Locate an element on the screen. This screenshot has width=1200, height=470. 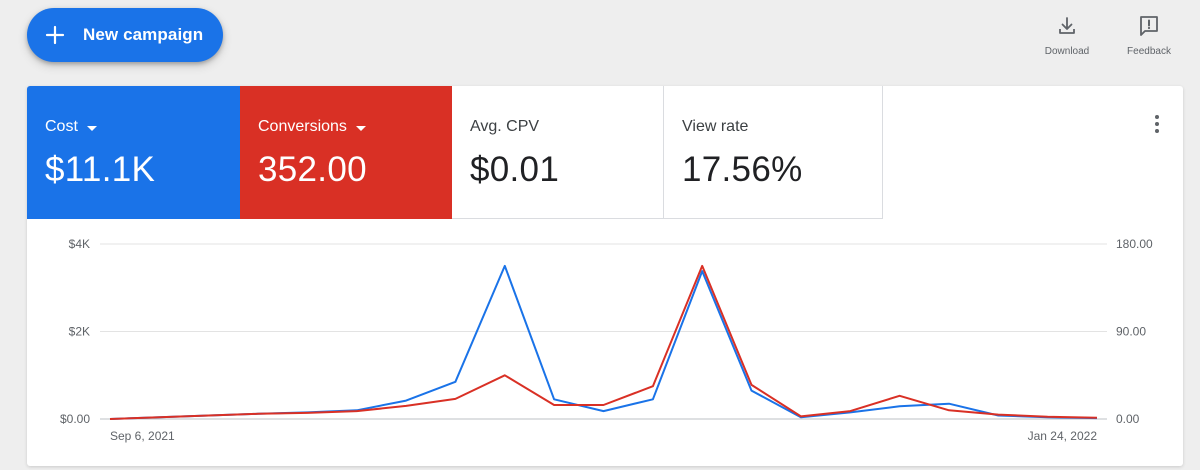
more-vert-icon is located at coordinates (1157, 117).